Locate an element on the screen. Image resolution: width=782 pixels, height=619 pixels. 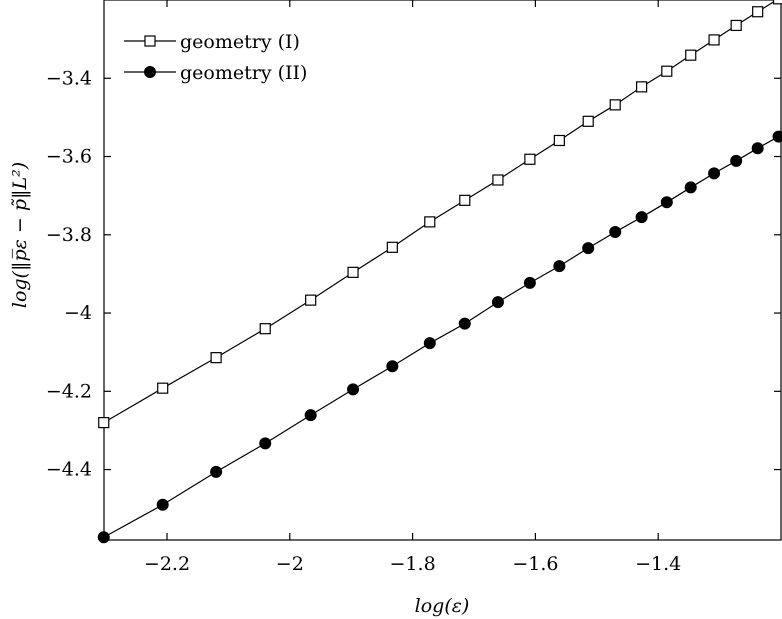
y-tick-label: −3.4 is located at coordinates (69, 78).